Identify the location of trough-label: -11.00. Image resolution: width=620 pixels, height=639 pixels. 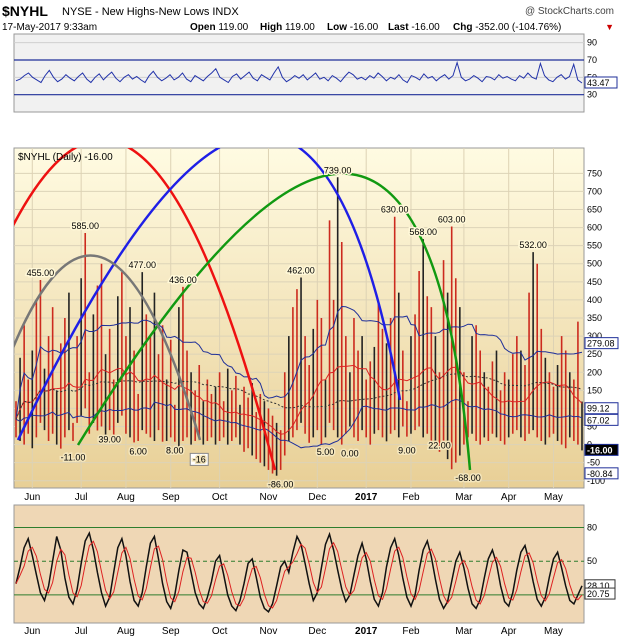
(73, 458).